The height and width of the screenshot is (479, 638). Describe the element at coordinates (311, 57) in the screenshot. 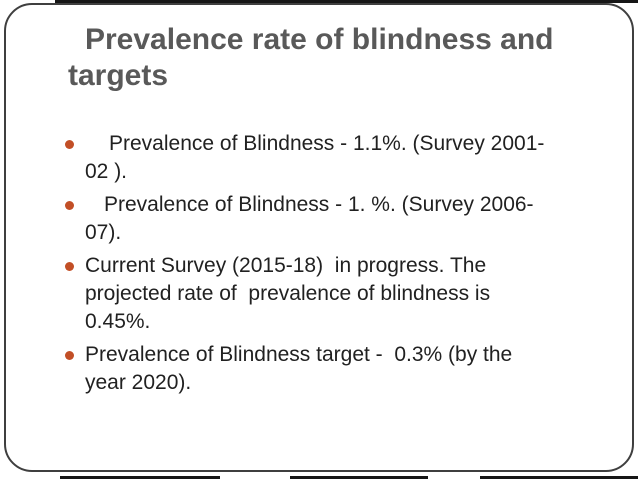

I see `slide-title: Prevalence rate of blindness and targets` at that location.